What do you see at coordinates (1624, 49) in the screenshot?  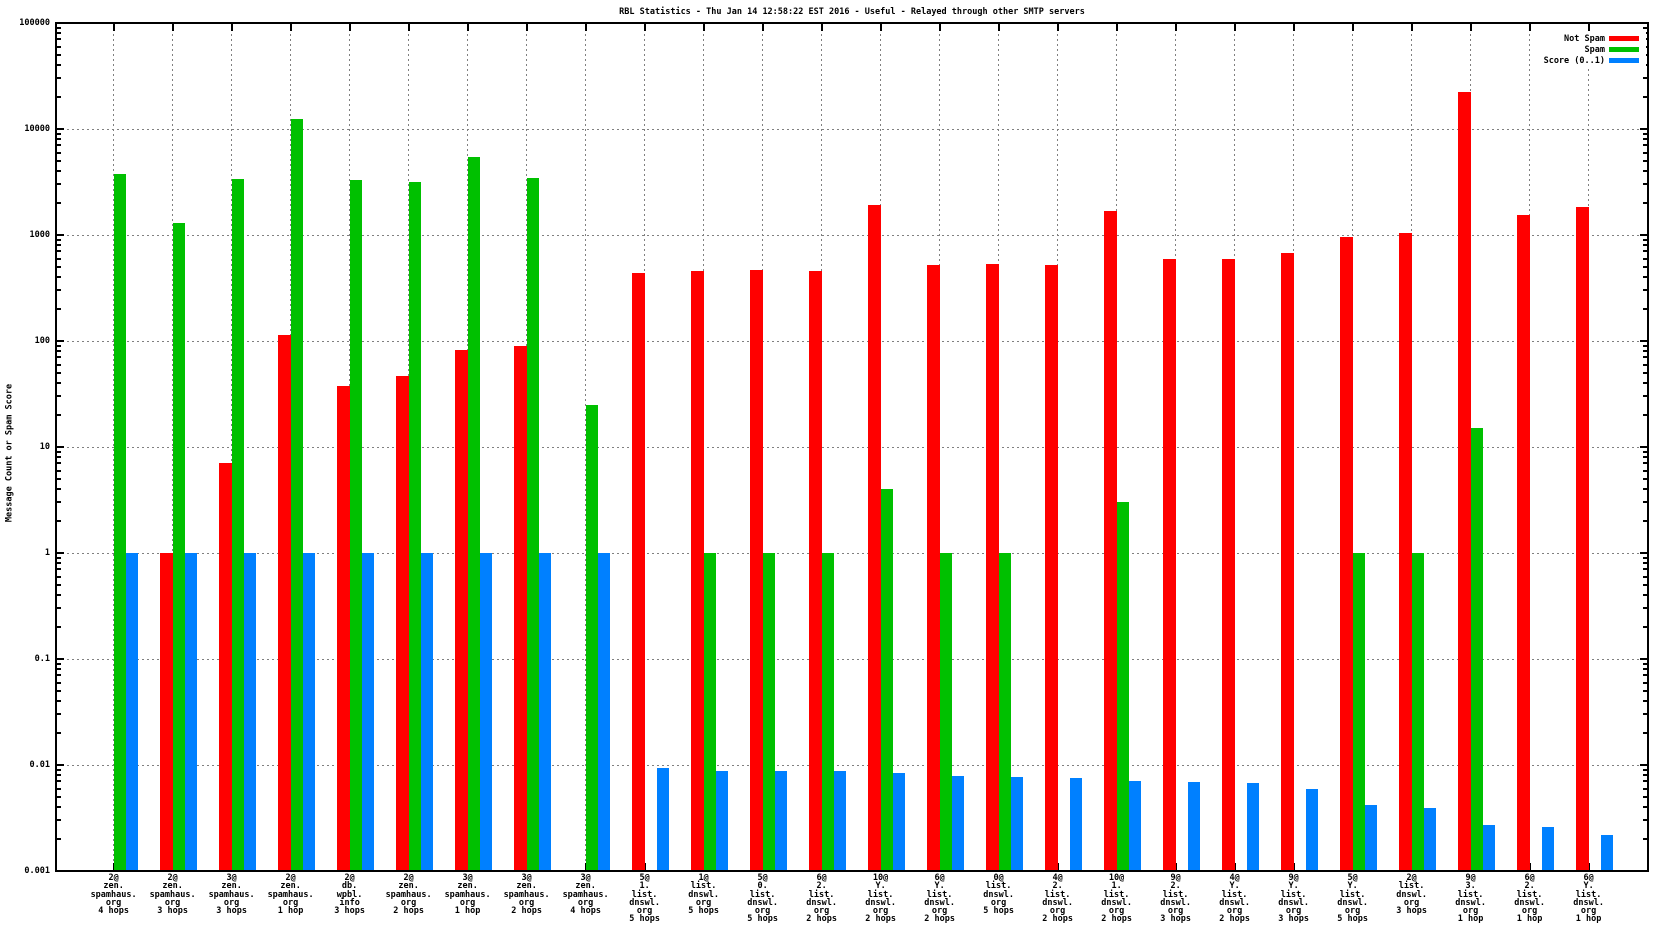 I see `legend-swatch-spam` at bounding box center [1624, 49].